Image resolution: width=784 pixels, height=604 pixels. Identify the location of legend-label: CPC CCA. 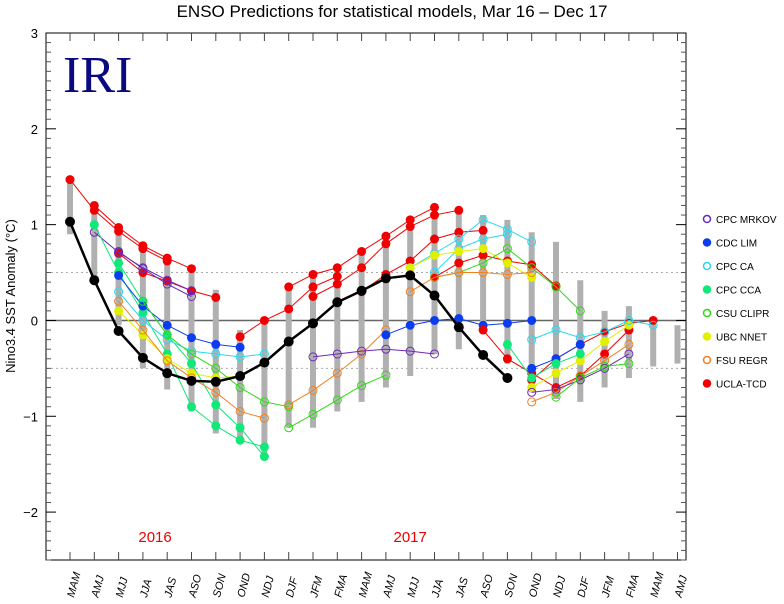
(738, 291).